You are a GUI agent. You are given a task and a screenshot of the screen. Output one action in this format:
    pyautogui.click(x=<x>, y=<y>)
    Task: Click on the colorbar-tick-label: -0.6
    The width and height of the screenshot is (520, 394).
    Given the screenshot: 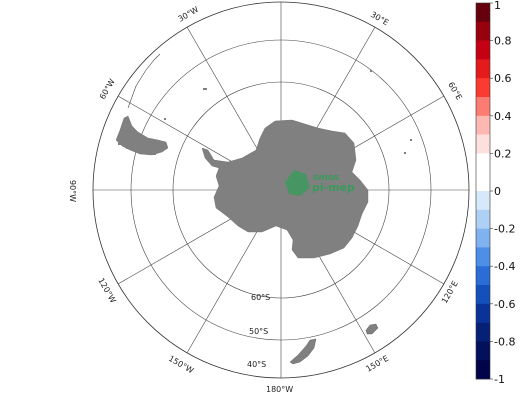 What is the action you would take?
    pyautogui.click(x=504, y=304)
    